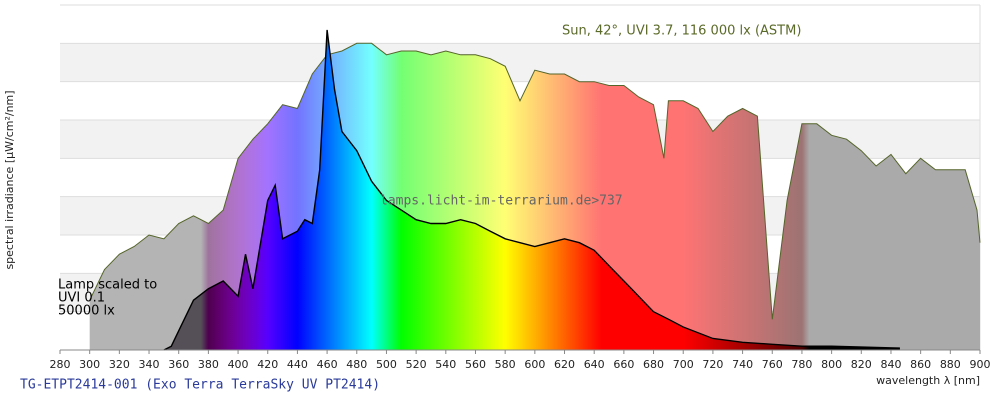 The width and height of the screenshot is (1000, 400). What do you see at coordinates (950, 364) in the screenshot?
I see `x-tick-label: 880` at bounding box center [950, 364].